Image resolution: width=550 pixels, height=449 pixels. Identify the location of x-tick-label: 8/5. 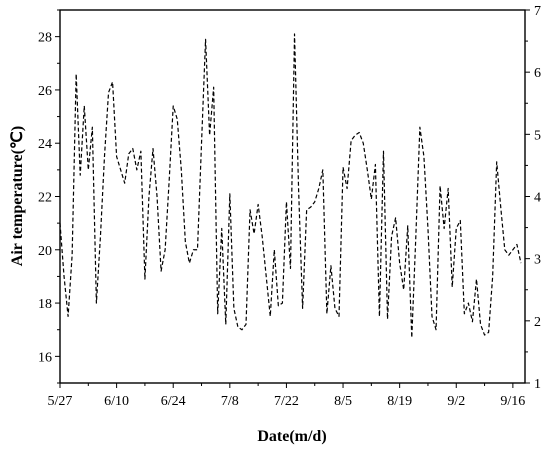
(343, 401).